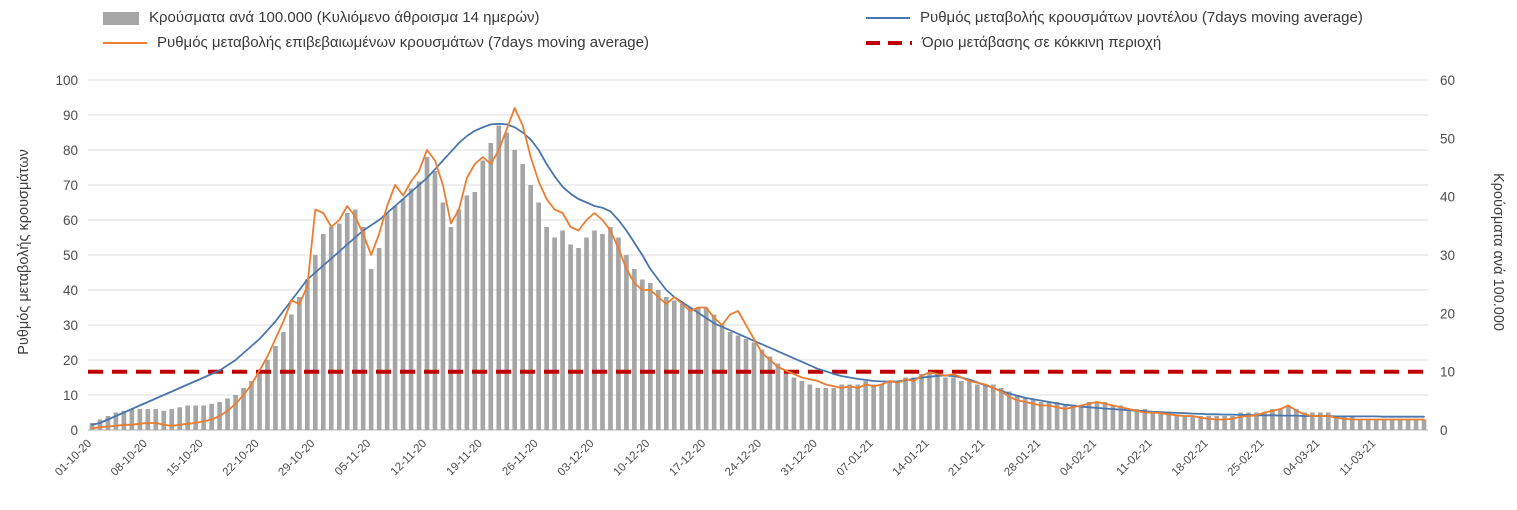 This screenshot has height=510, width=1517. Describe the element at coordinates (855, 458) in the screenshot. I see `x-axis-tick-label: 07-01-21` at that location.